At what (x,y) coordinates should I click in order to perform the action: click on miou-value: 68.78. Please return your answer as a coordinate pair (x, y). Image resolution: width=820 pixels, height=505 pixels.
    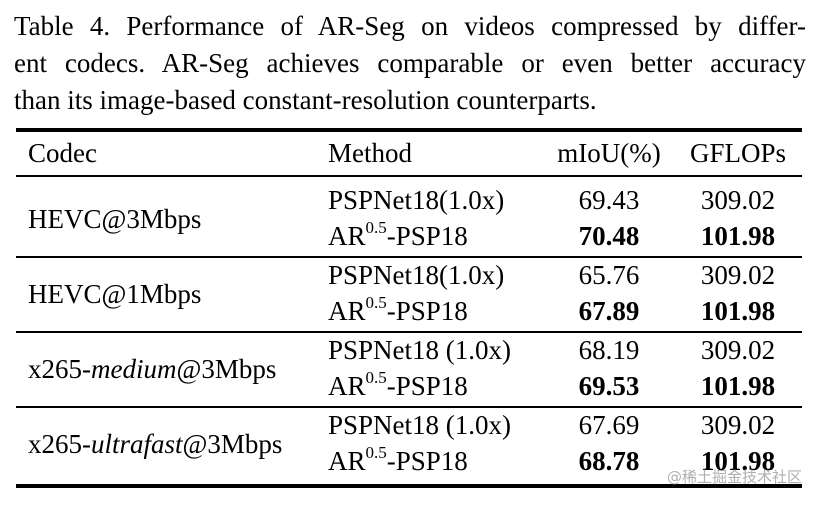
    Looking at the image, I should click on (609, 461).